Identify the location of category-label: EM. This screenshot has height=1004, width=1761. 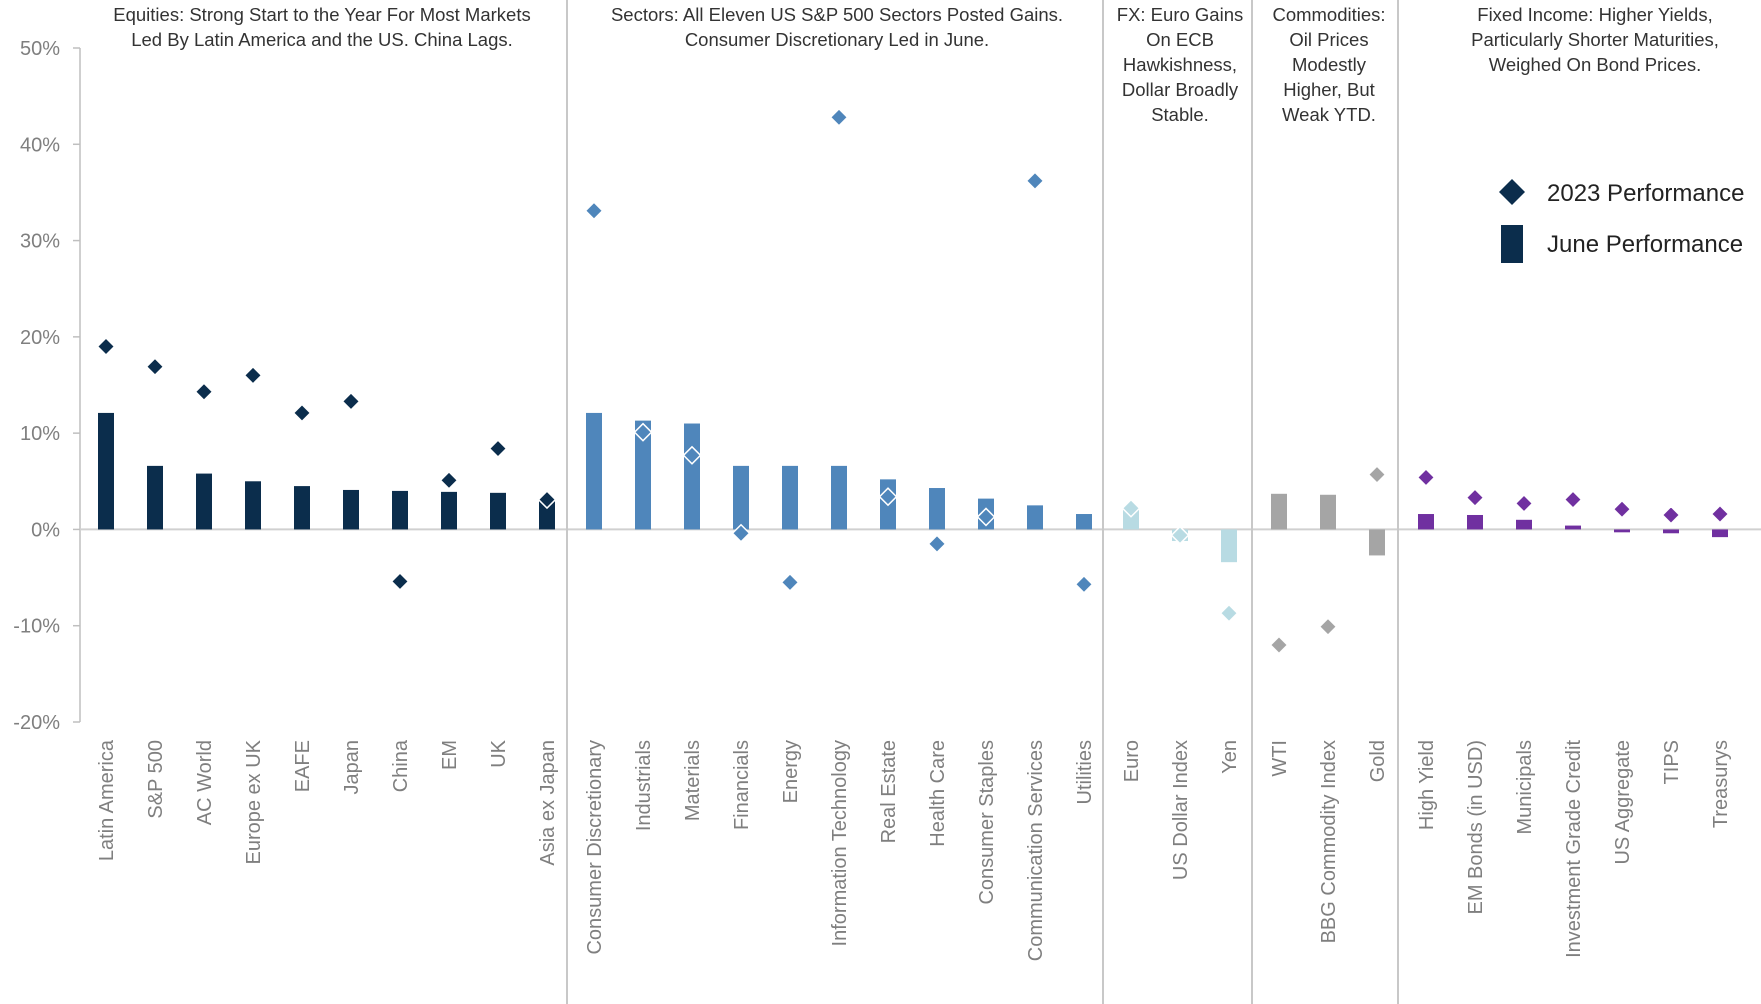
(450, 755).